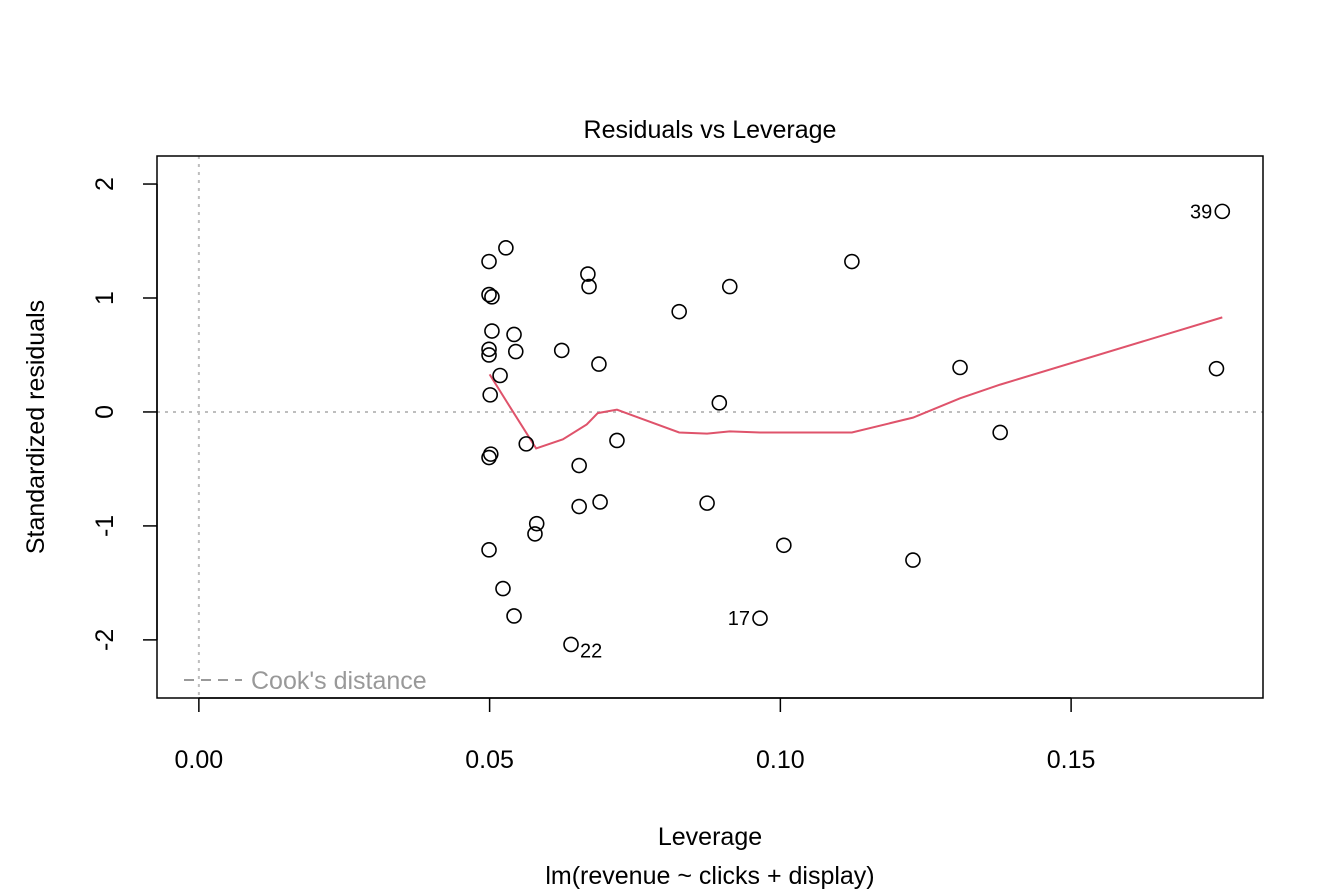  What do you see at coordinates (1201, 212) in the screenshot?
I see `point-label: 39` at bounding box center [1201, 212].